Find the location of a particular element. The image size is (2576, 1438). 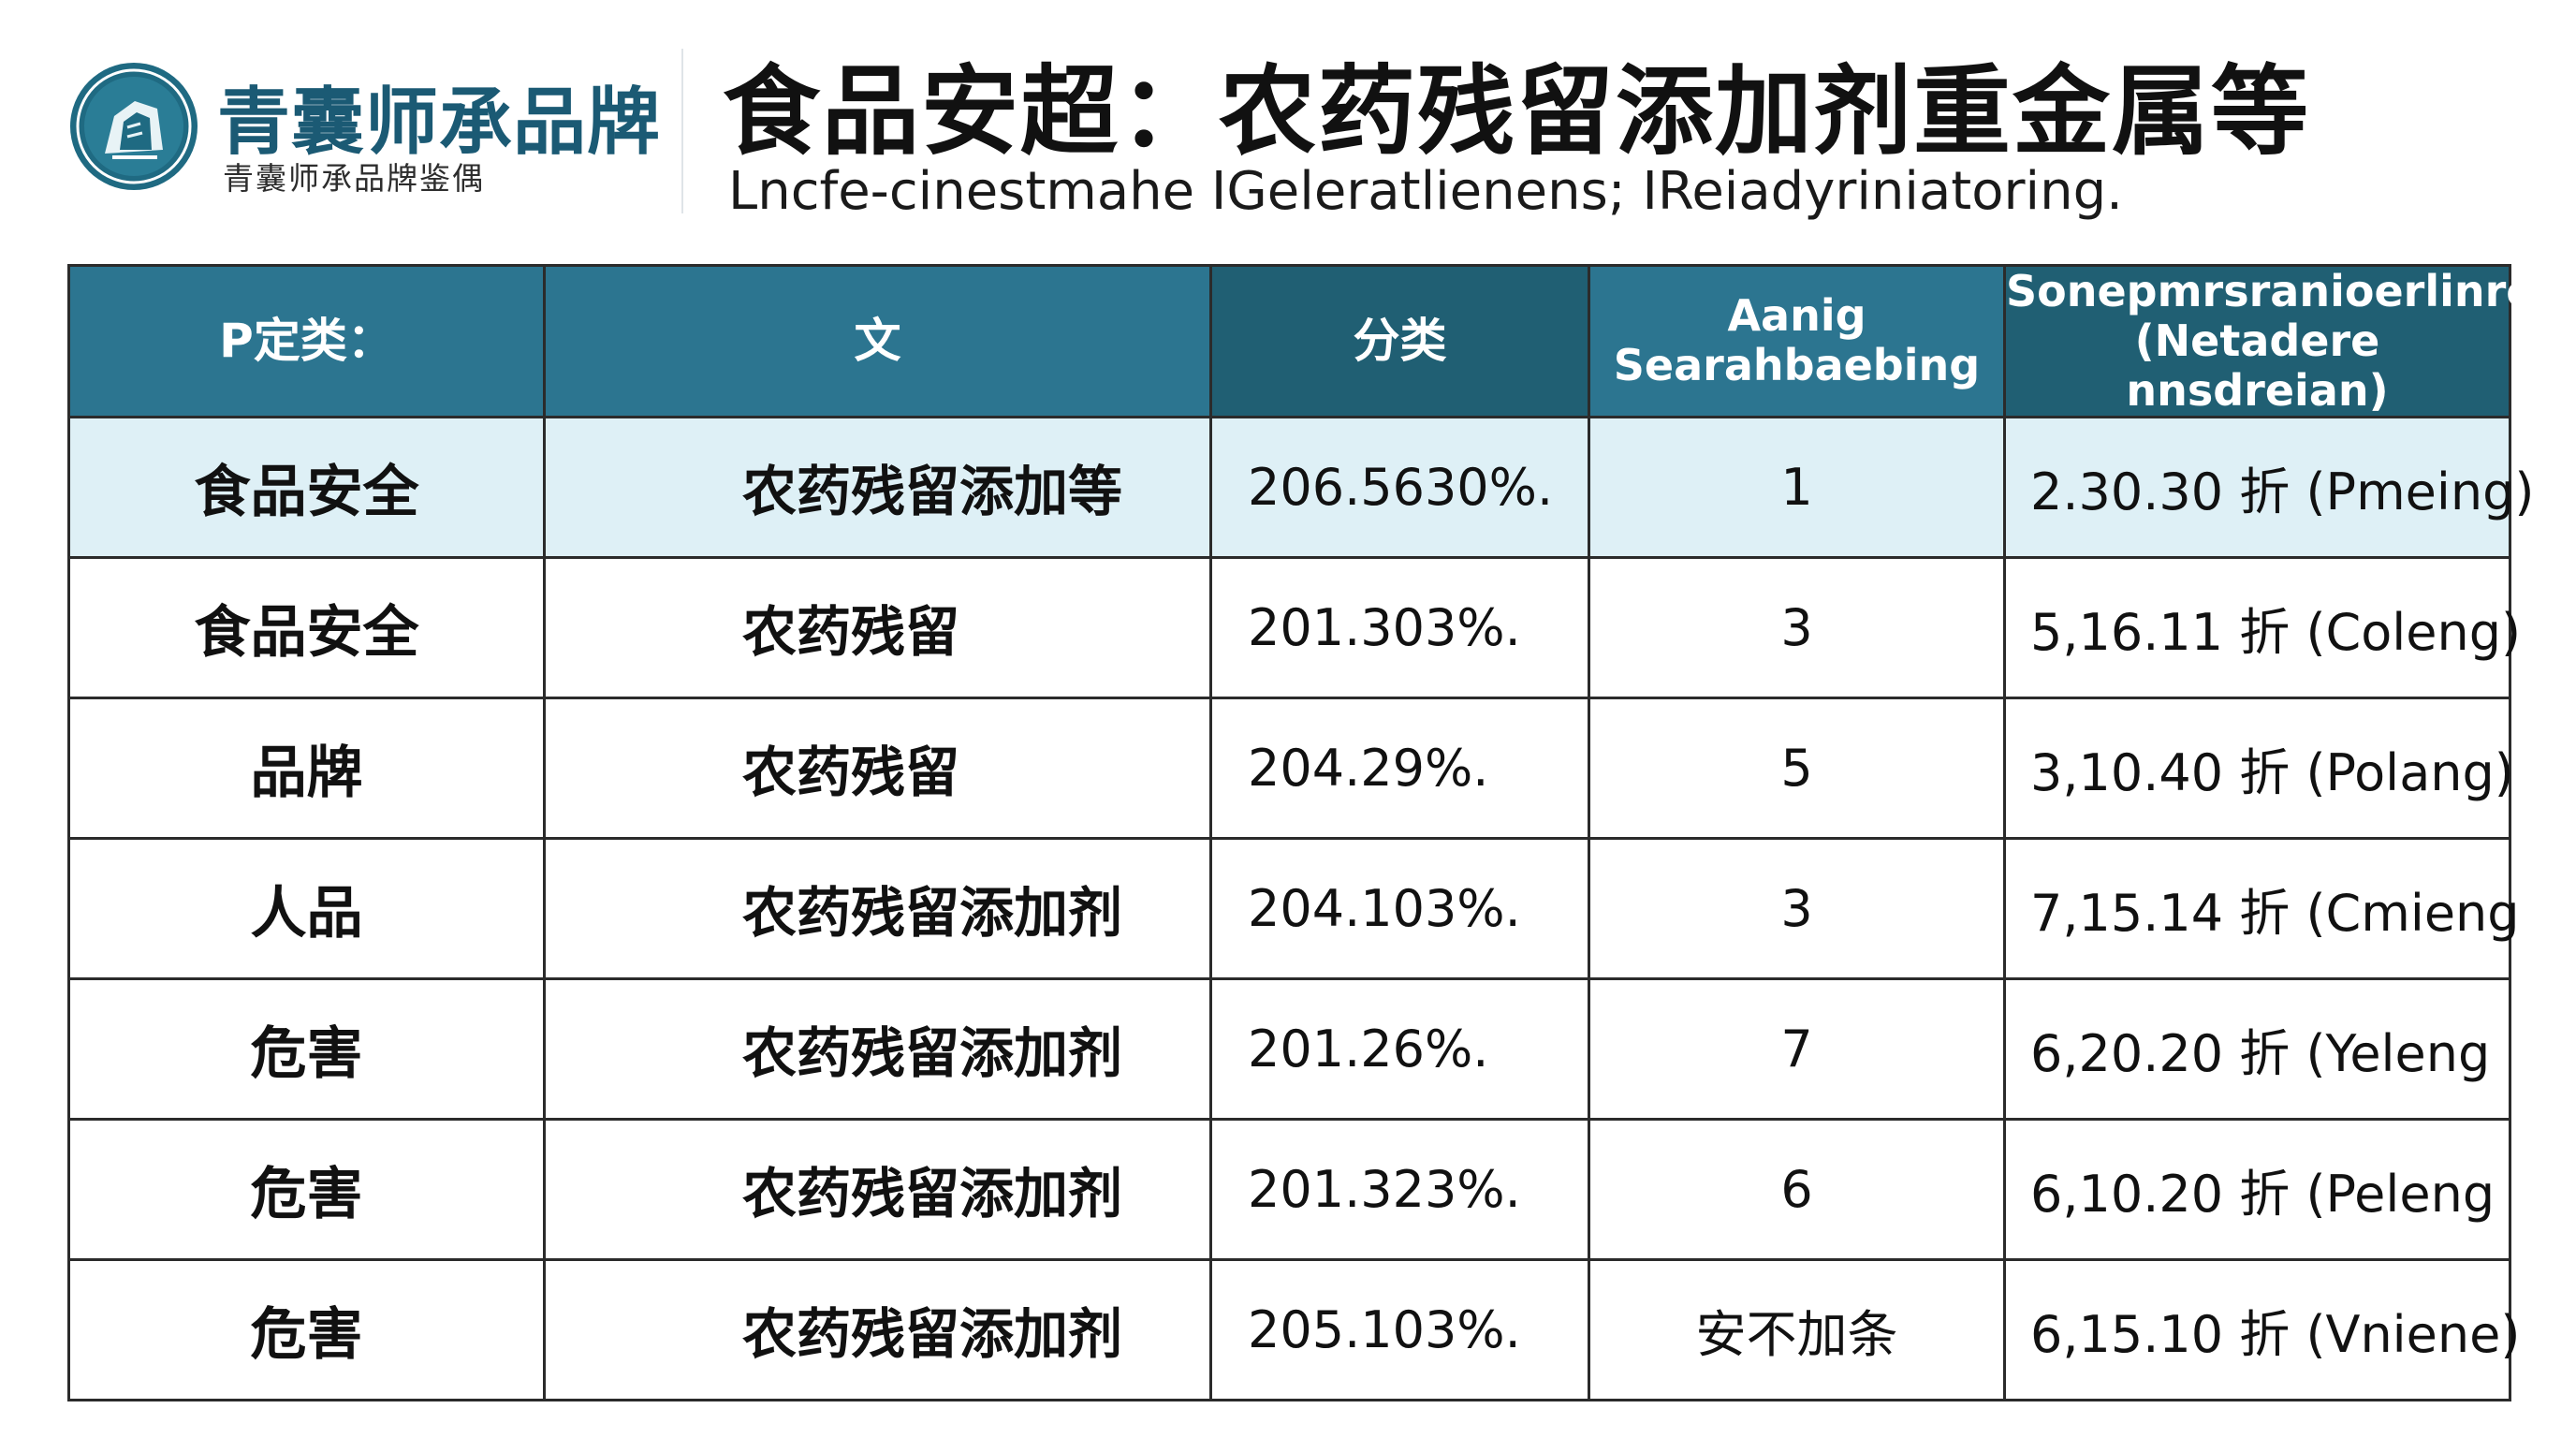

column-header-ranking: Aanig Searahbaebing is located at coordinates (1797, 341).